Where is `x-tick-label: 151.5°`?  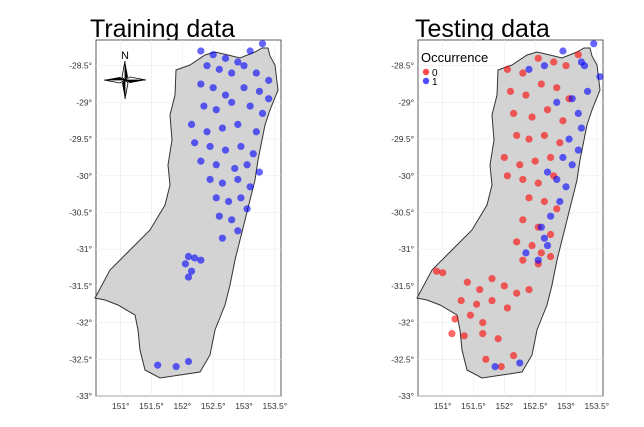
x-tick-label: 151.5° is located at coordinates (473, 406).